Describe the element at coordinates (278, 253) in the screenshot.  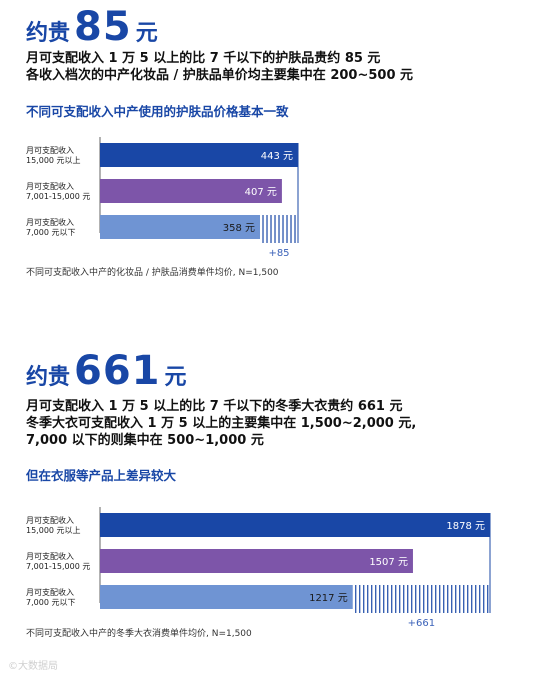
I see `difference-label: +85` at that location.